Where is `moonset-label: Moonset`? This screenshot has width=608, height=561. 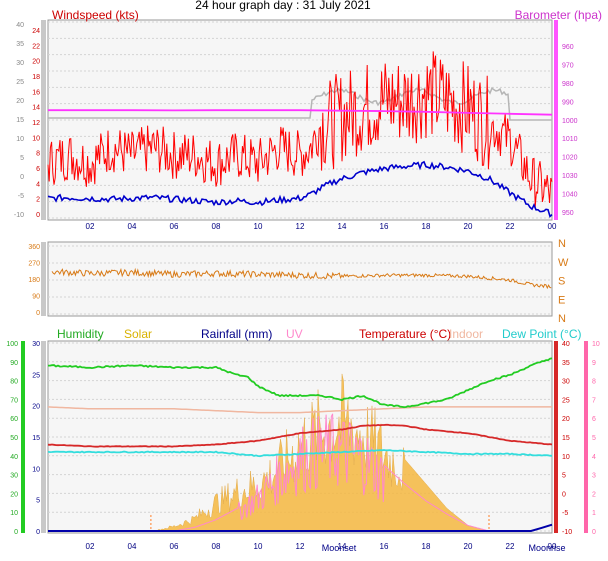
moonset-label: Moonset is located at coordinates (339, 548).